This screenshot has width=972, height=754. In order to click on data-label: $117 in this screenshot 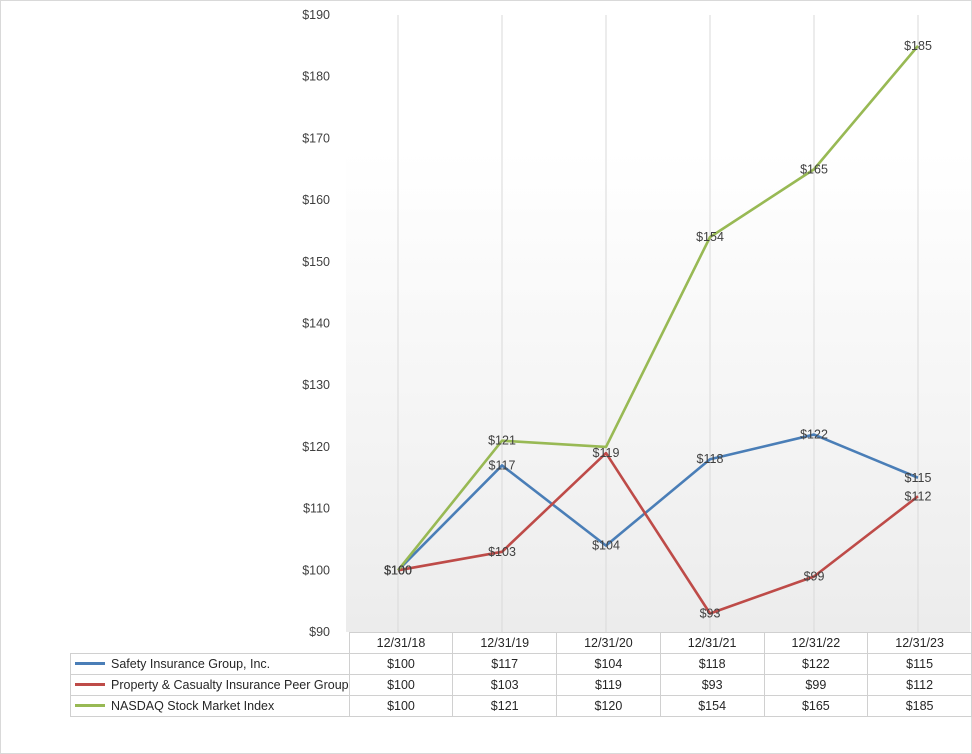, I will do `click(502, 465)`.